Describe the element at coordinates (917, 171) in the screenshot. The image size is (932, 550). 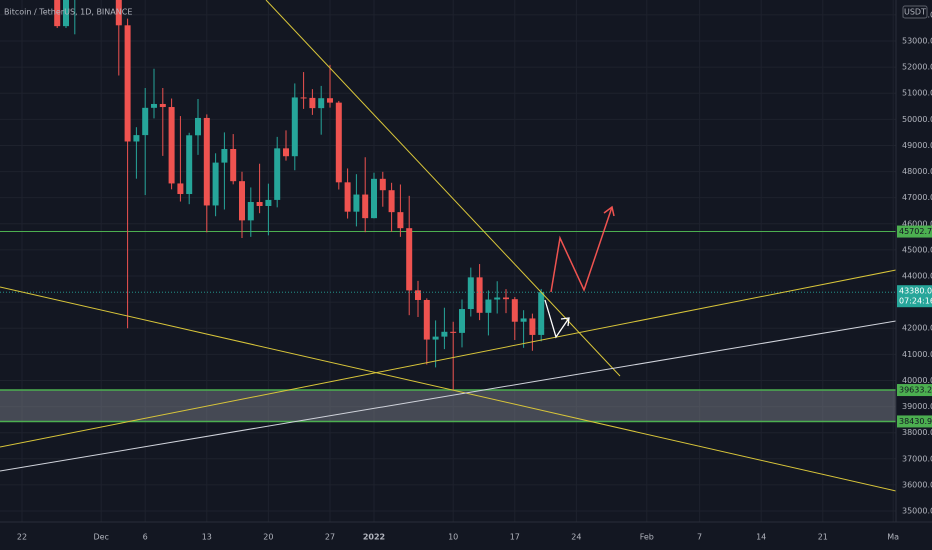
I see `y-tick-label: 48000.00` at that location.